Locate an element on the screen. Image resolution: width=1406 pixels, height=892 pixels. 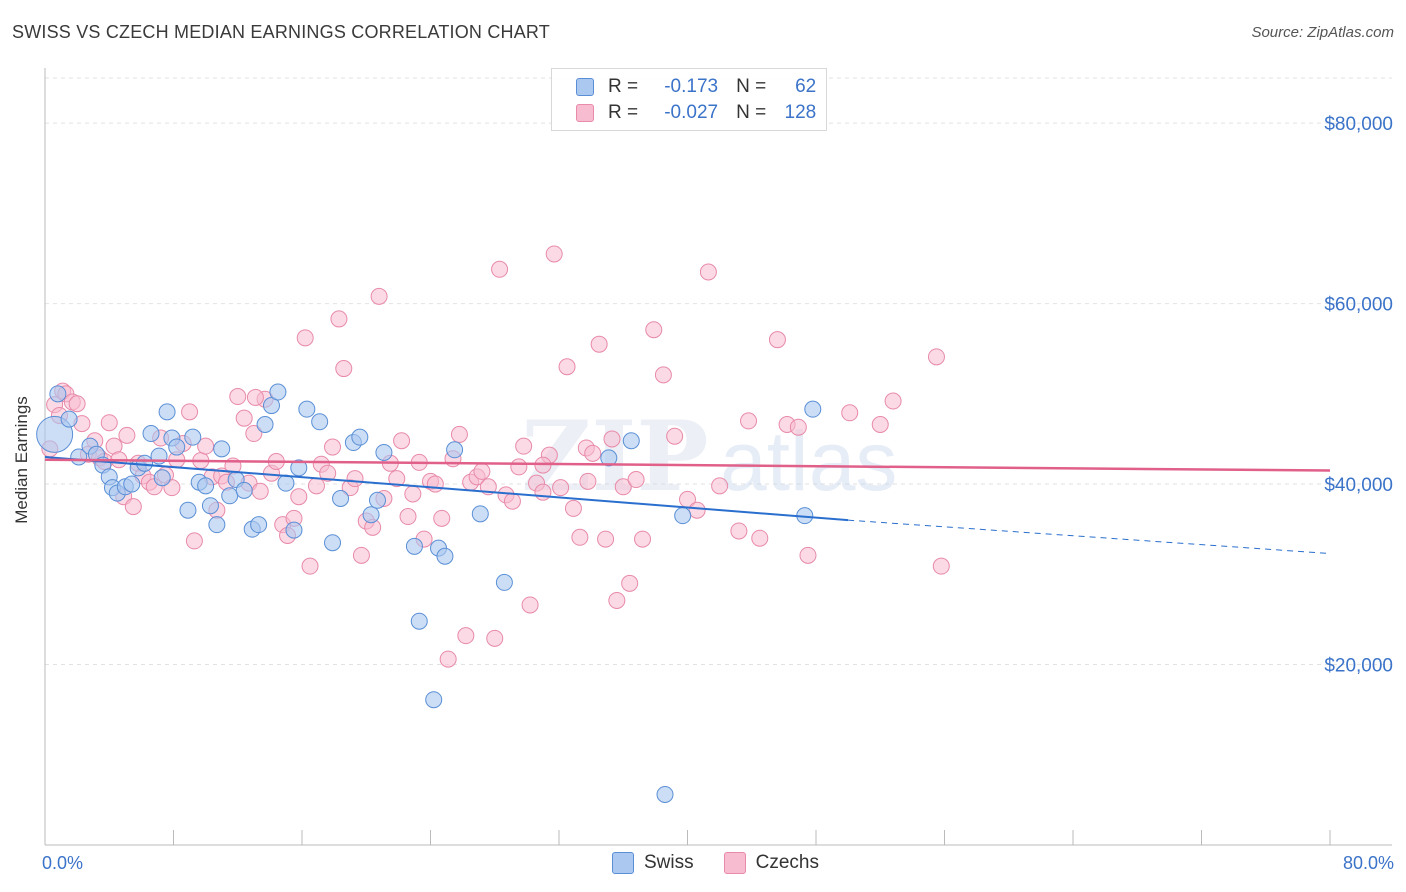
series-legend: Swiss Czechs is located at coordinates (730, 863).